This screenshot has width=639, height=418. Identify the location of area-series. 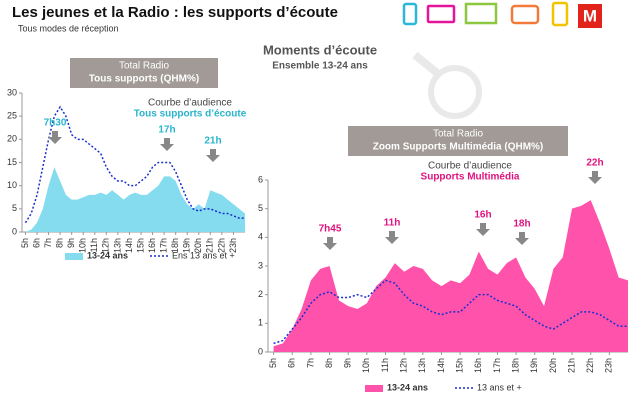
(135, 199).